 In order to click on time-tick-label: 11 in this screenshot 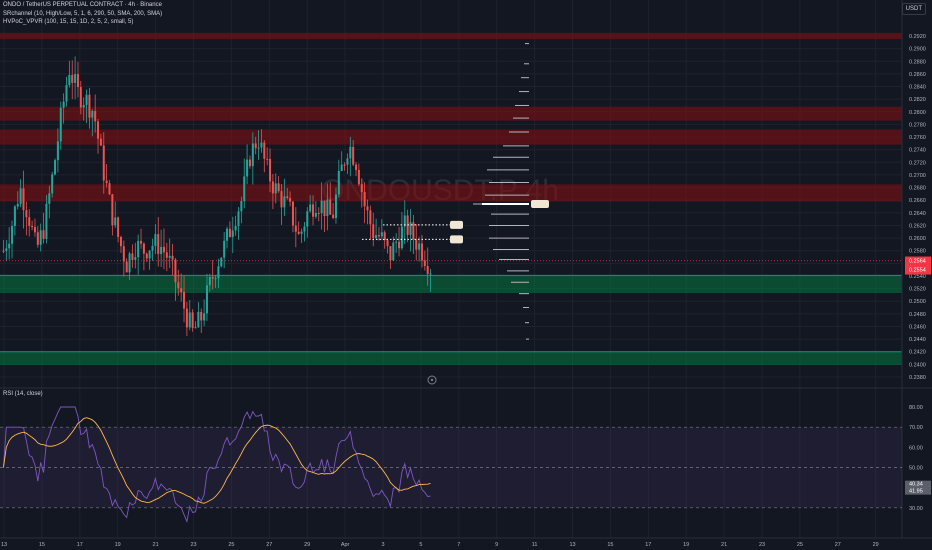, I will do `click(535, 545)`.